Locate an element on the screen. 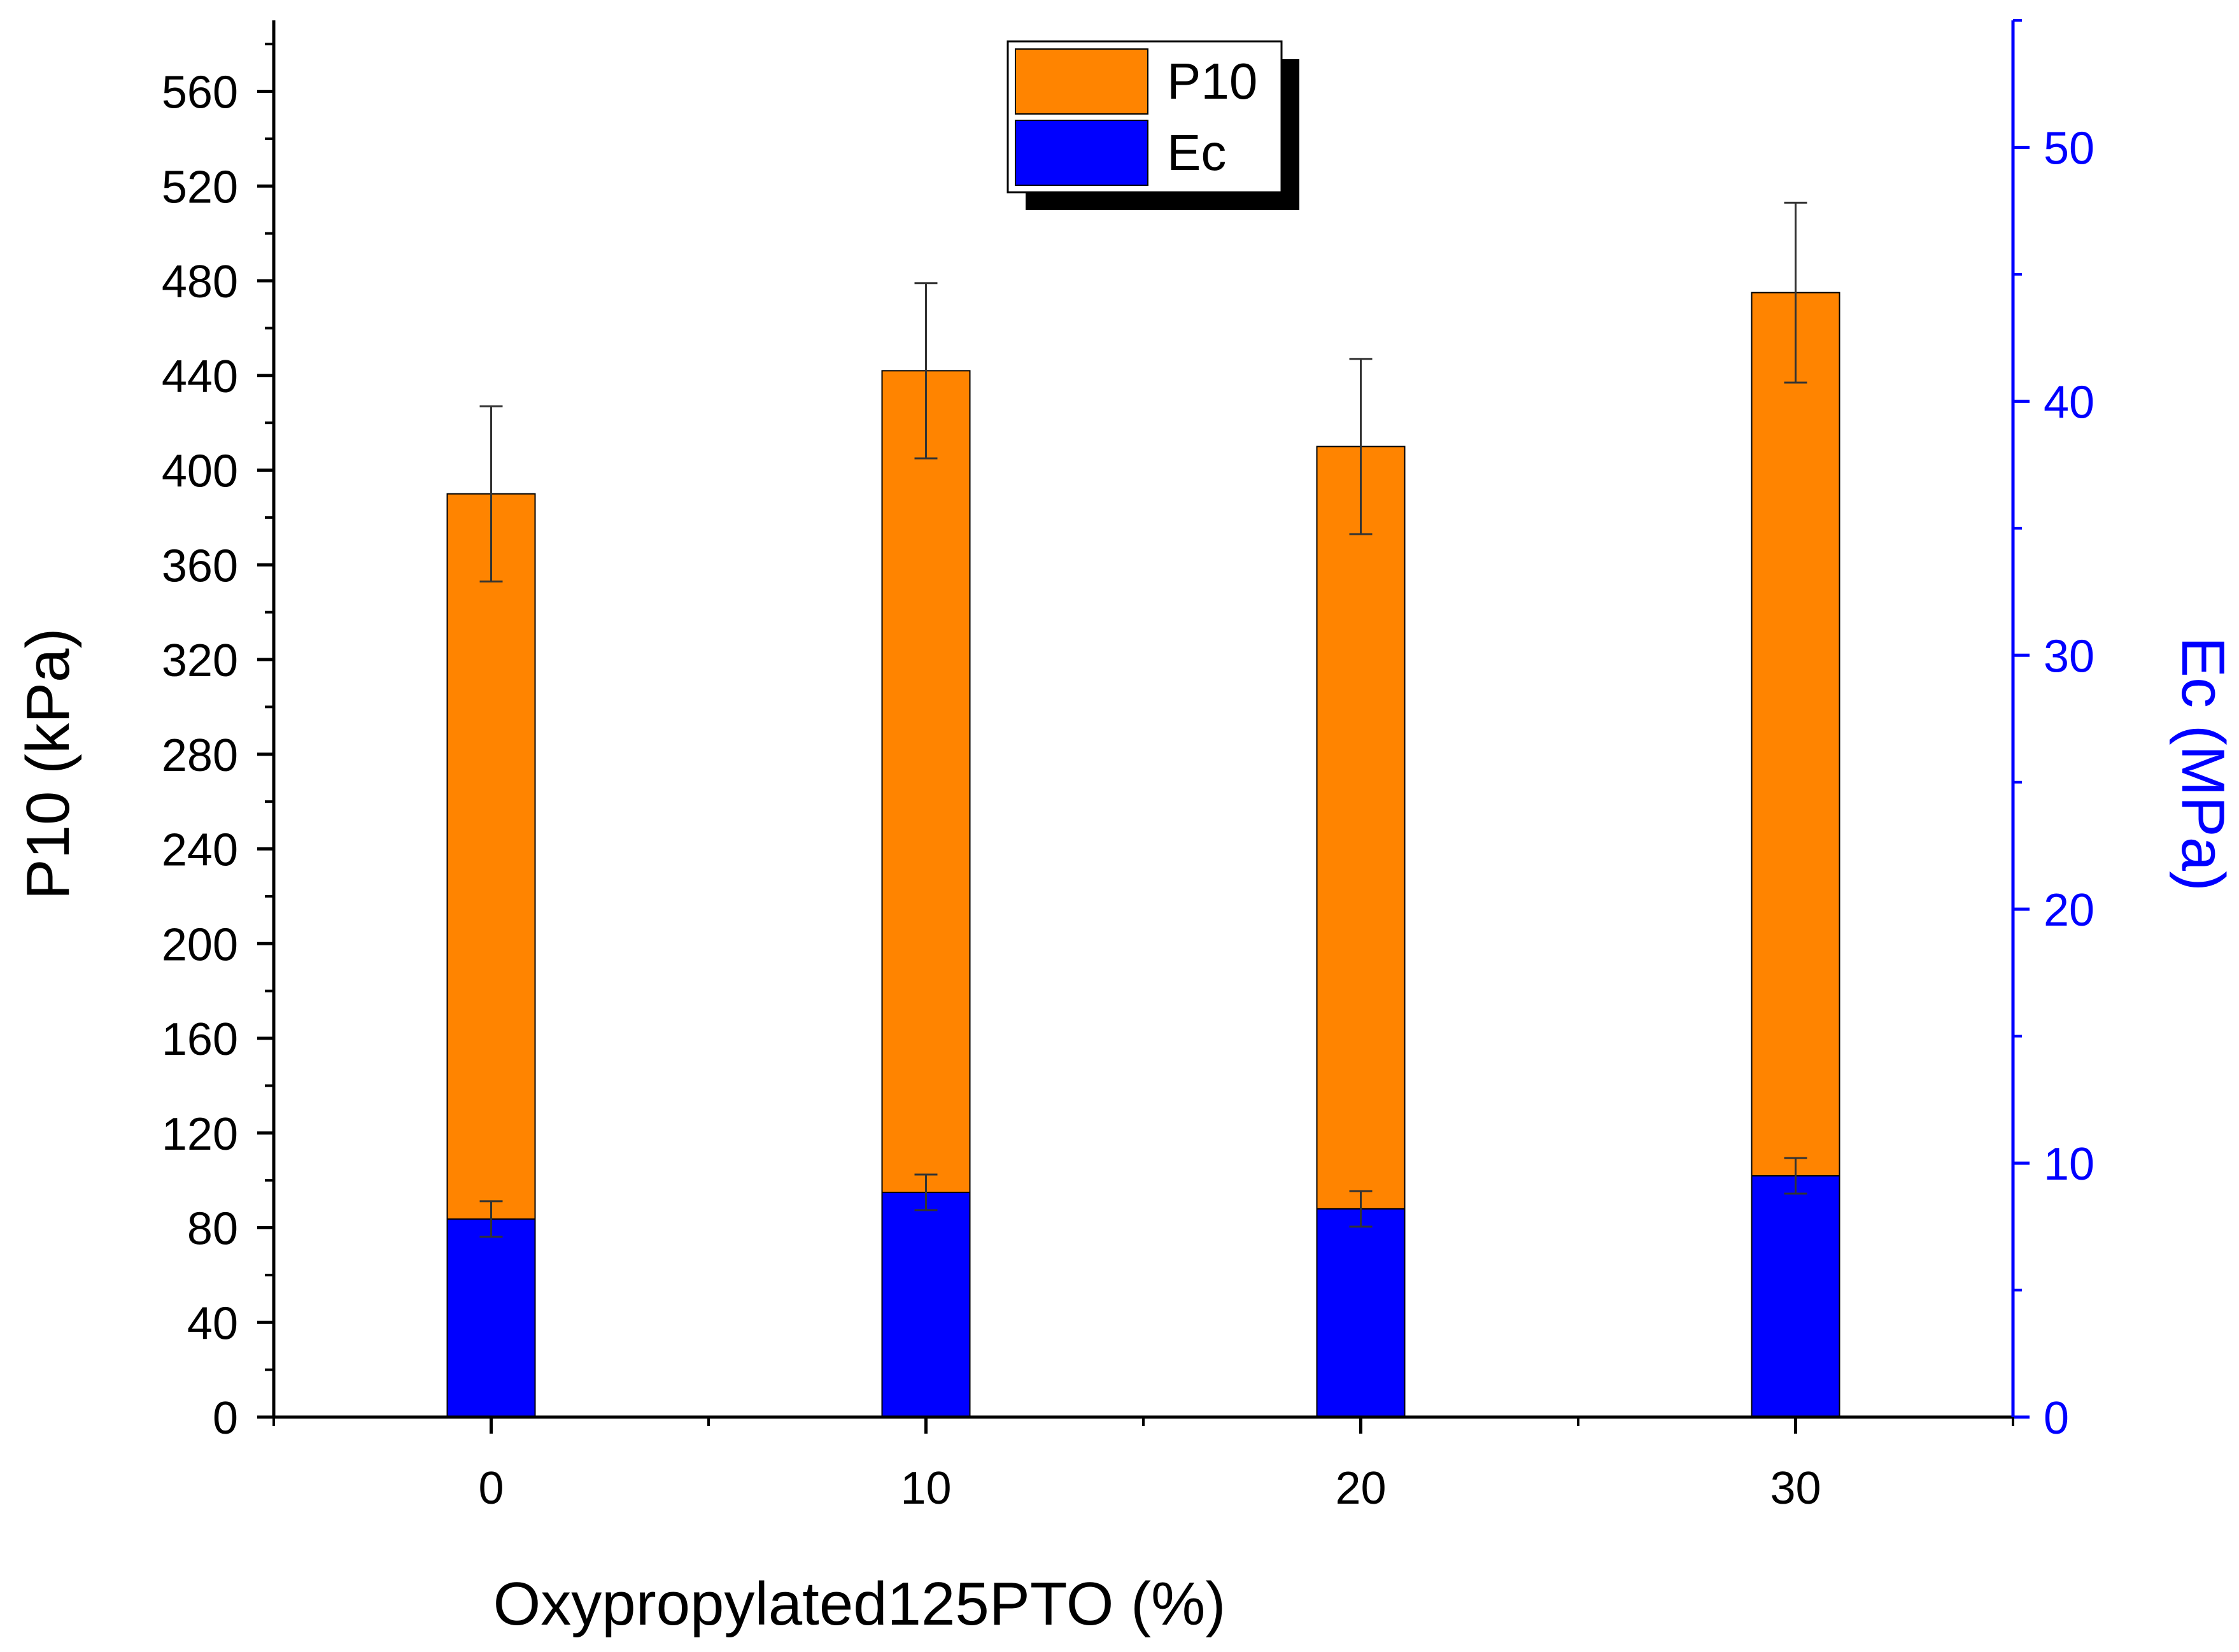 The width and height of the screenshot is (2239, 1652). x-tick-label-0: 0 is located at coordinates (491, 1488).